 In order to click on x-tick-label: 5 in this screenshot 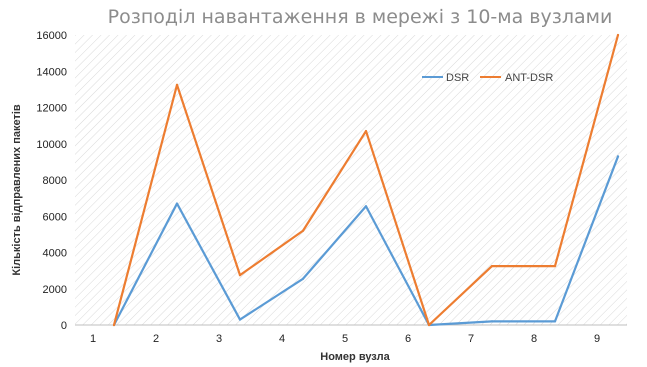, I will do `click(345, 339)`.